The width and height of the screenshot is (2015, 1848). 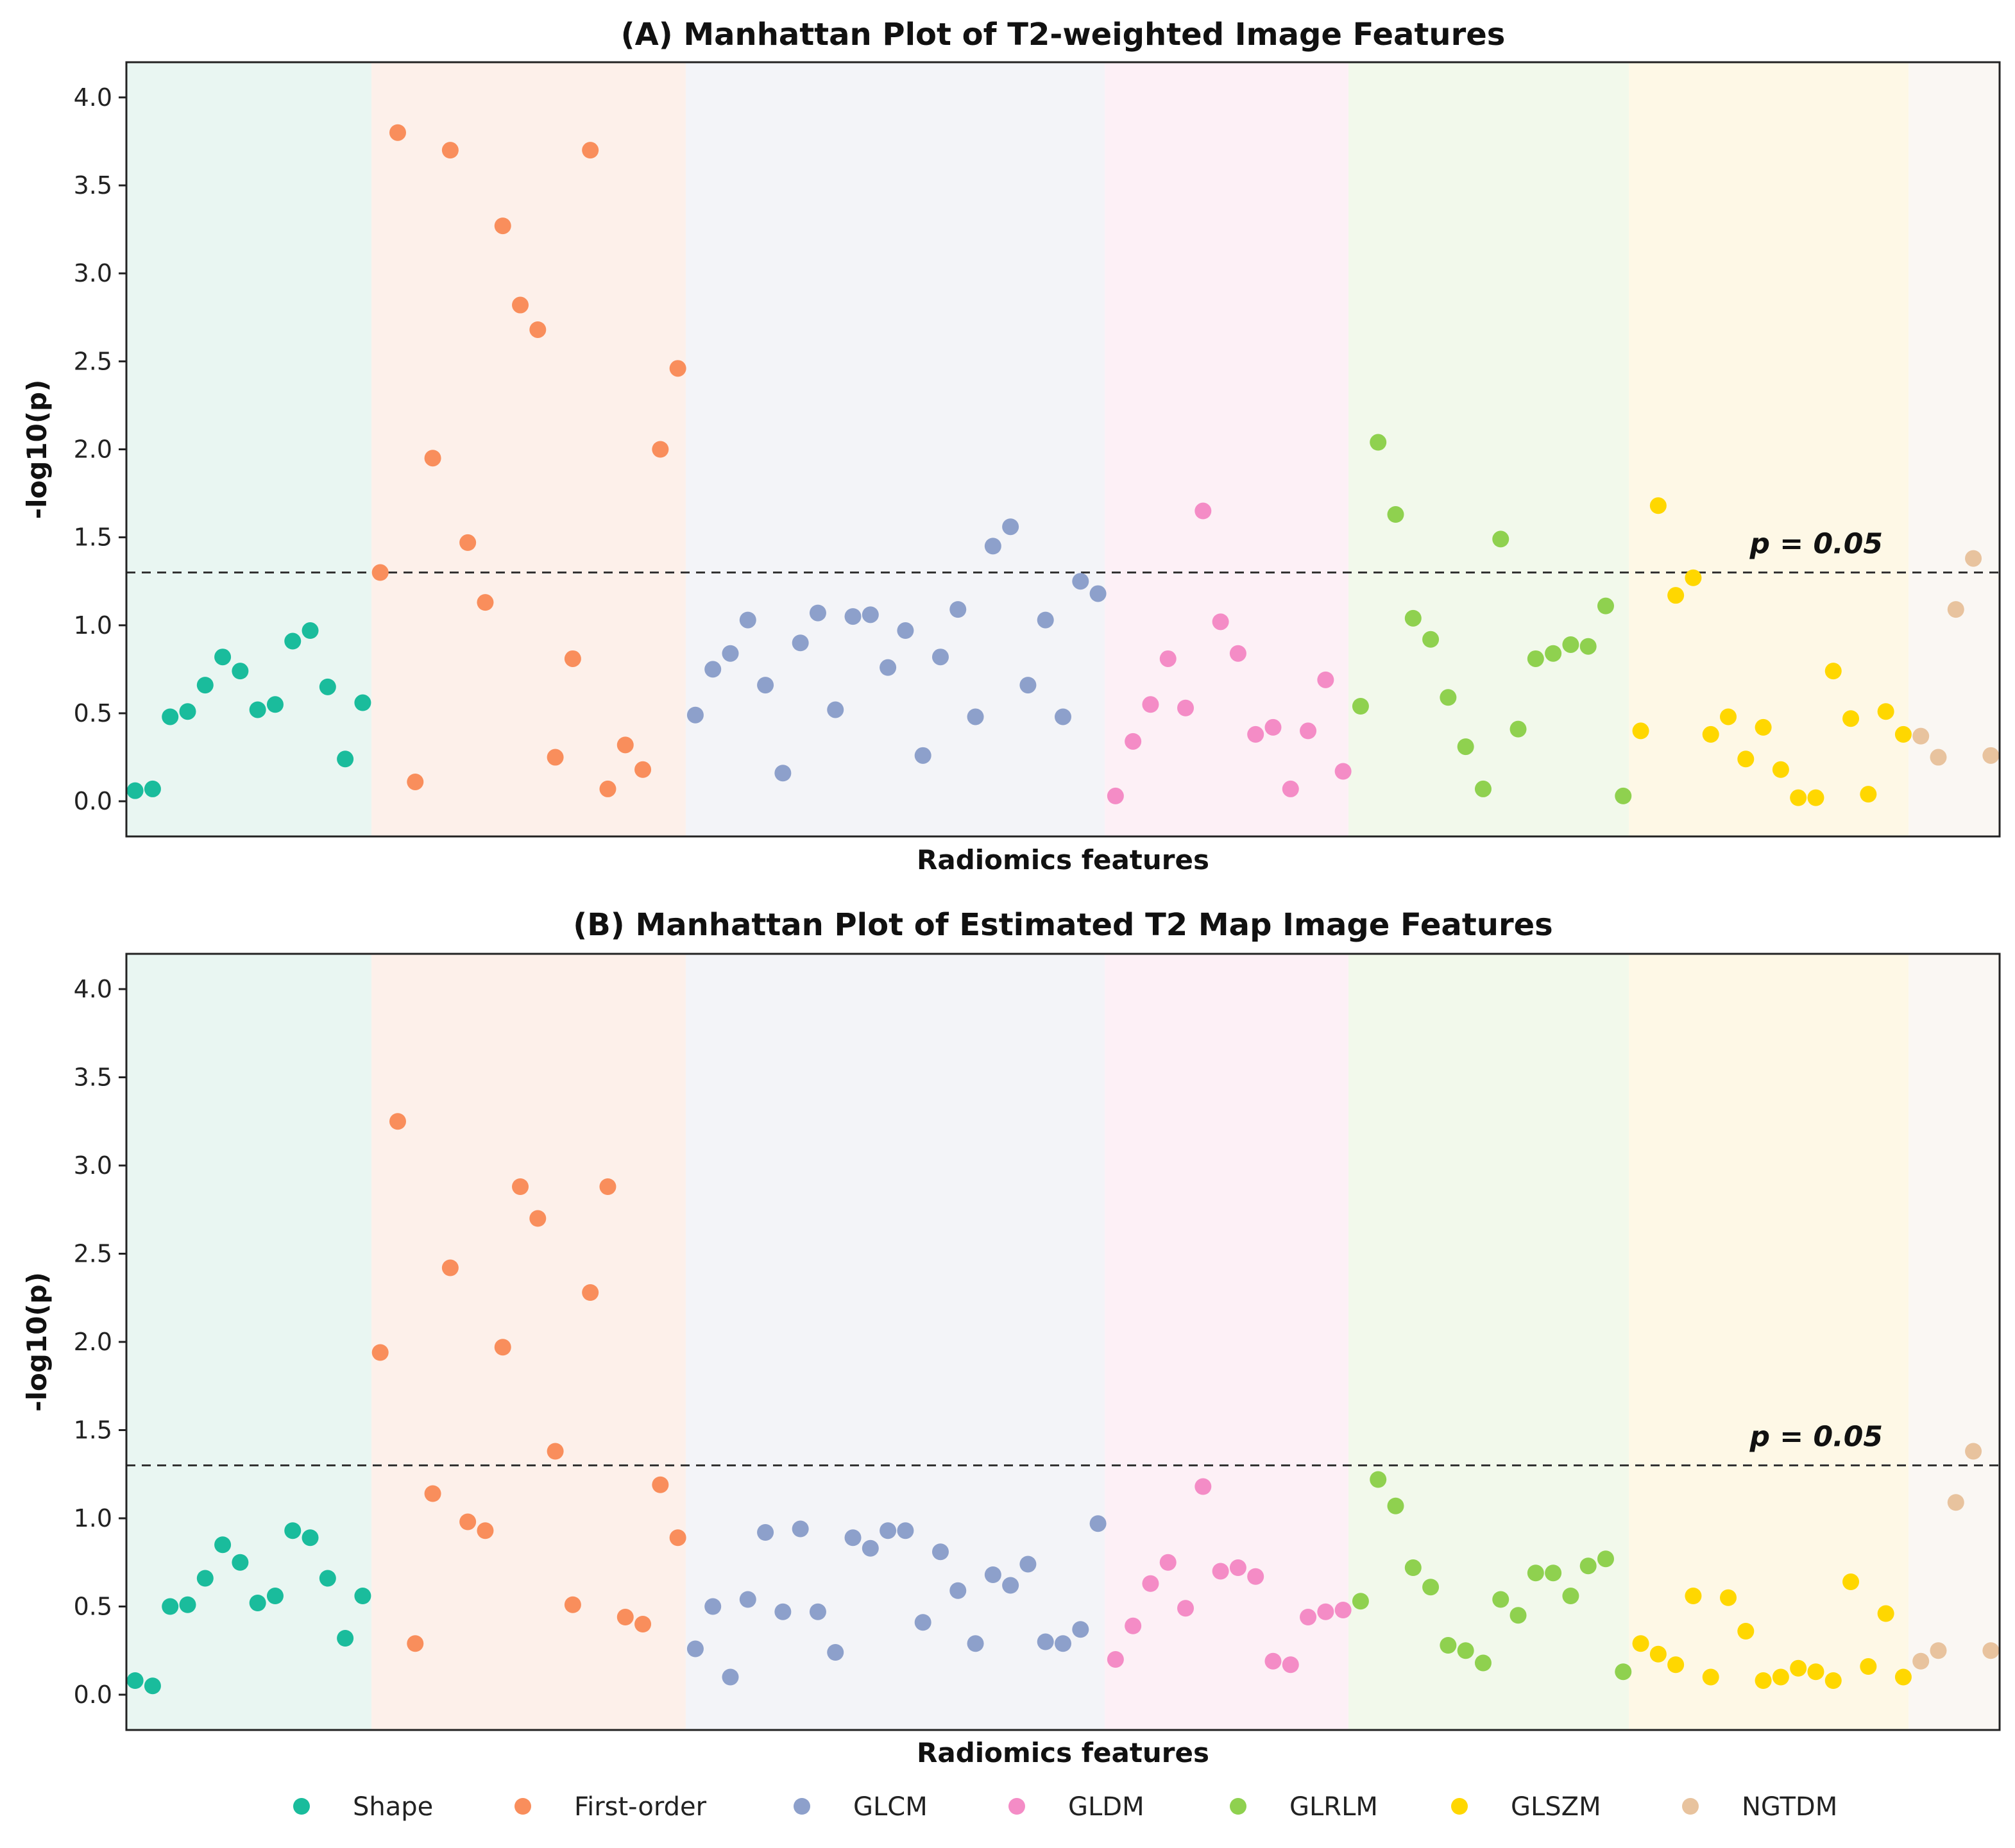 I want to click on panel-b-y-axis-label: -log10(p), so click(x=37, y=1342).